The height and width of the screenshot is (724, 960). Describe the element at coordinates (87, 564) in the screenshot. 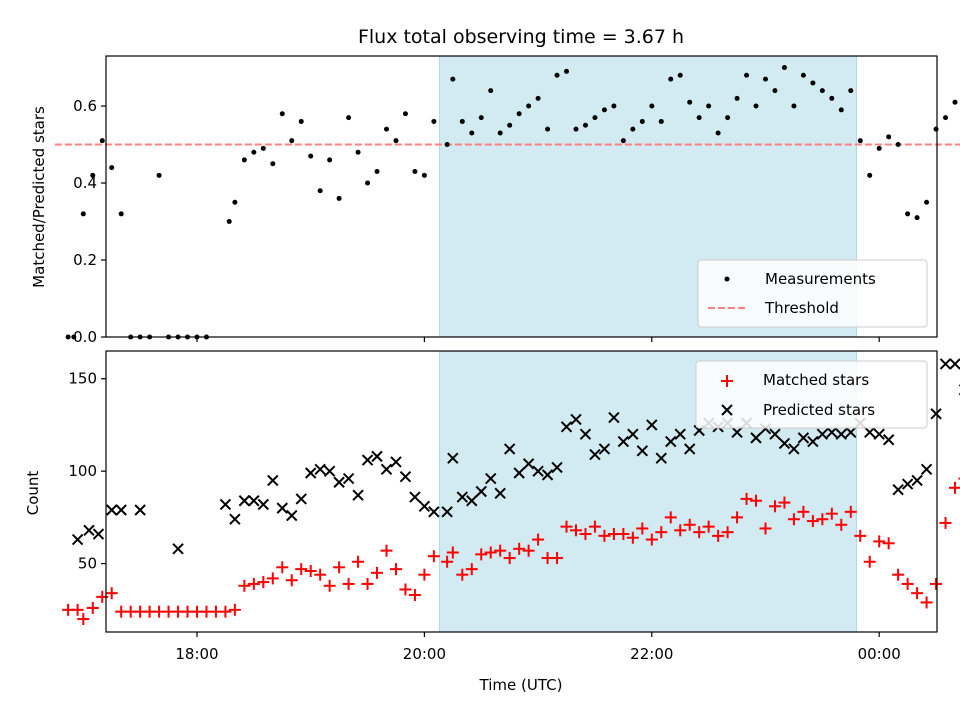

I see `bottom-ytick-label: 50` at that location.